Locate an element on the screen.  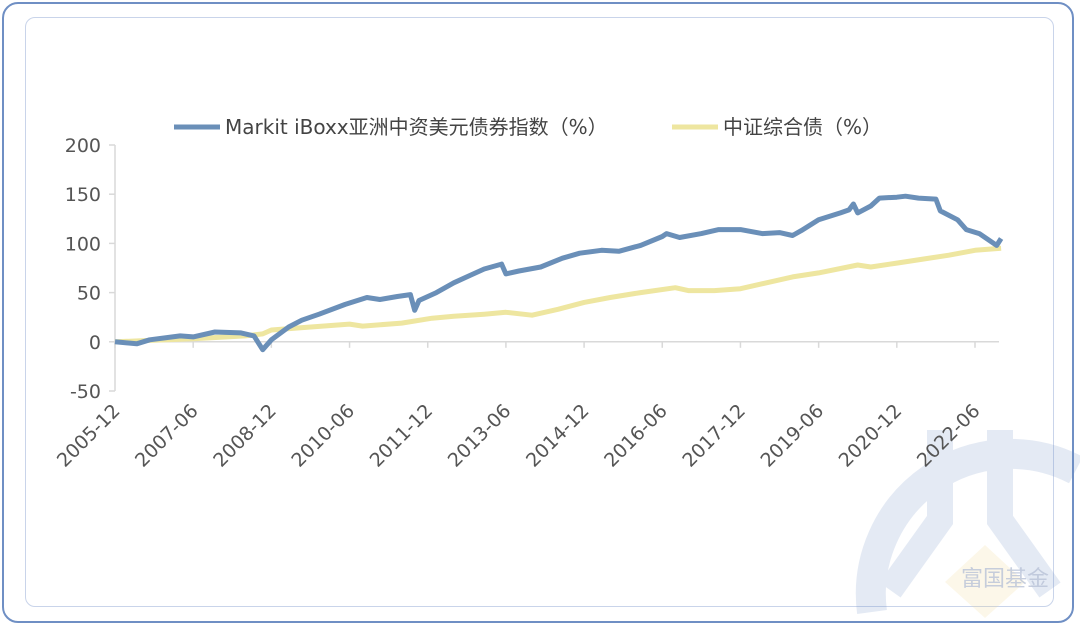
x-tick-label: 2011-12 is located at coordinates (402, 436).